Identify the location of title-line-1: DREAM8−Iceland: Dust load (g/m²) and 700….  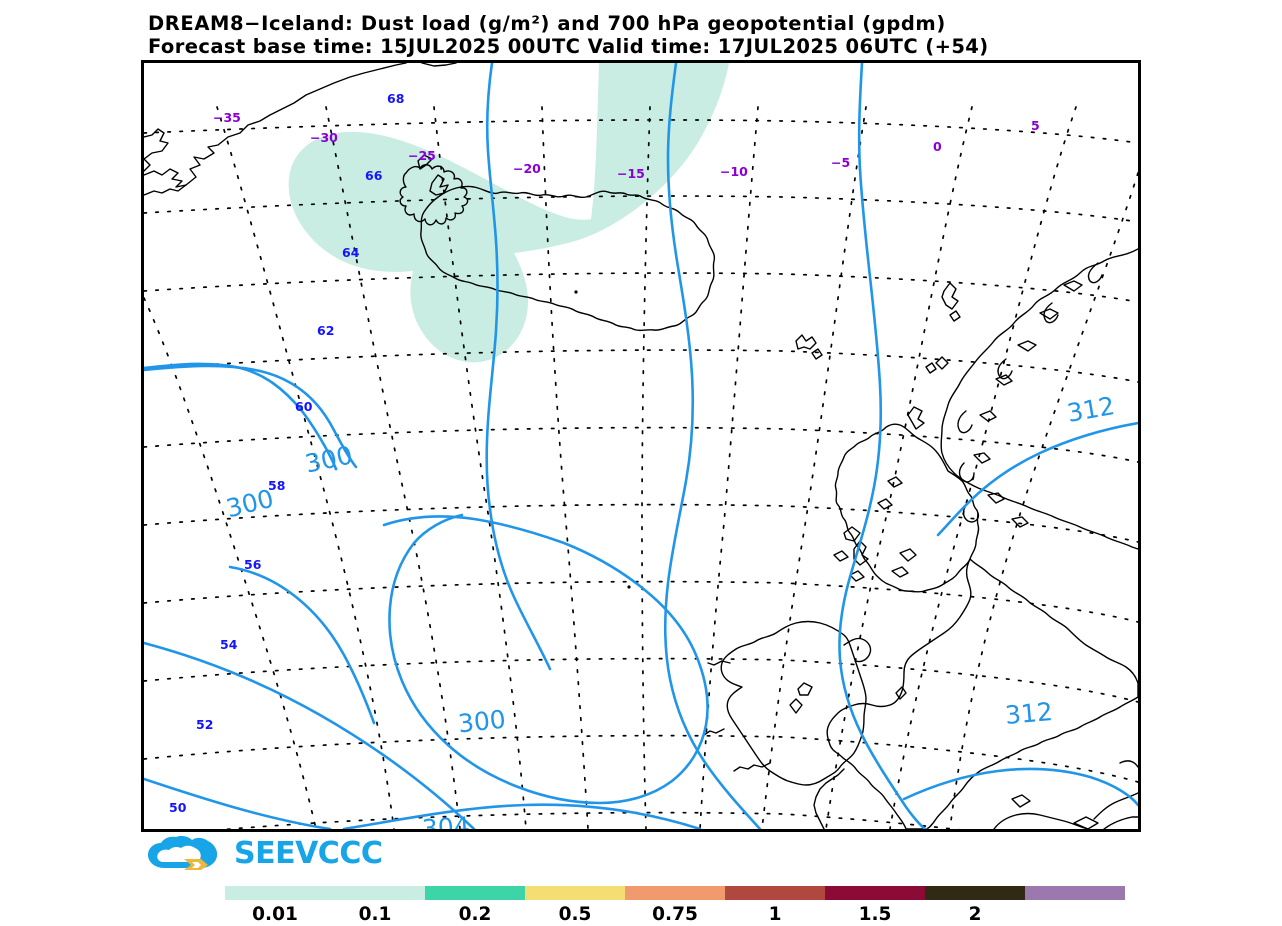
(547, 23).